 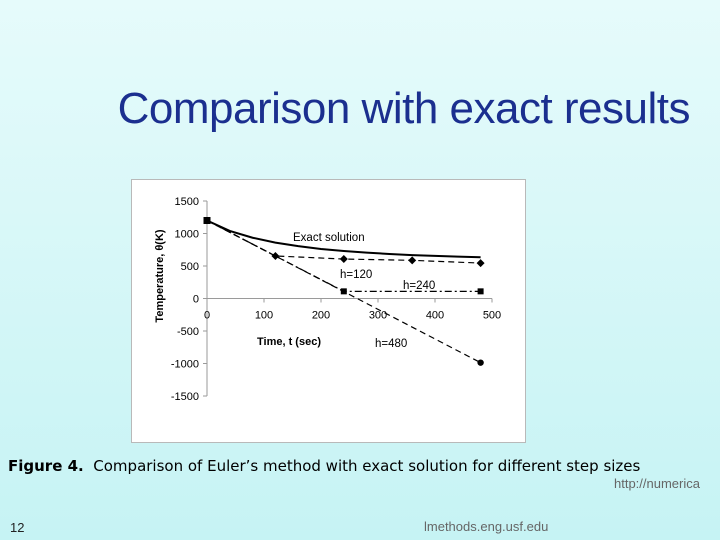 What do you see at coordinates (486, 526) in the screenshot?
I see `footer-url-part2: lmethods.eng.usf.edu` at bounding box center [486, 526].